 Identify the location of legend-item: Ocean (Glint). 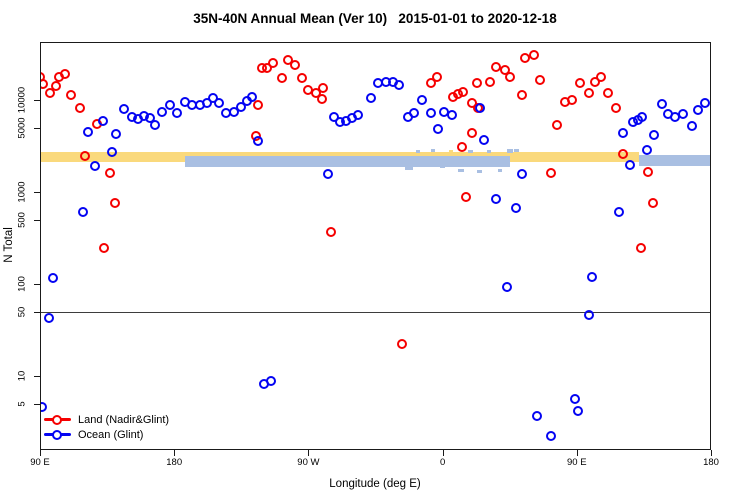
(125, 435).